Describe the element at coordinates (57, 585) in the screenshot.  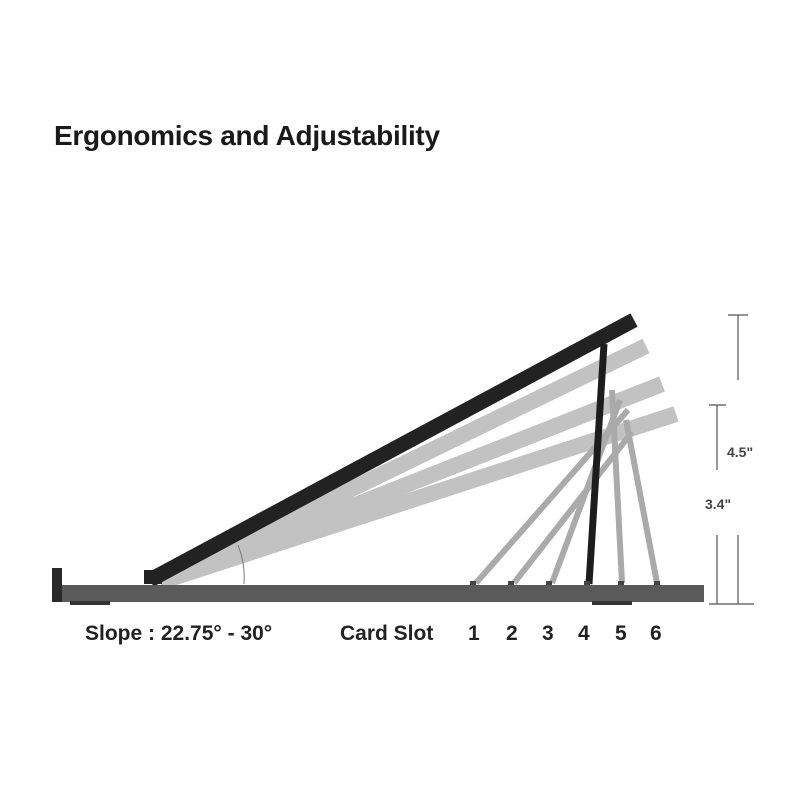
I see `base-lip` at that location.